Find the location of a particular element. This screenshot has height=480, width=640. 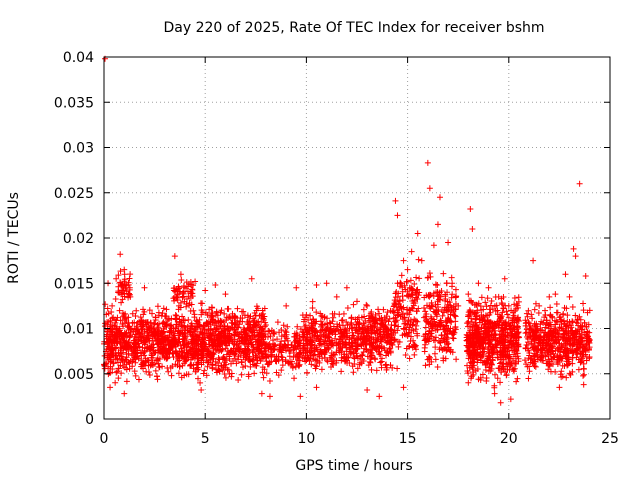

y-tick-label: 0.02 is located at coordinates (78, 239).